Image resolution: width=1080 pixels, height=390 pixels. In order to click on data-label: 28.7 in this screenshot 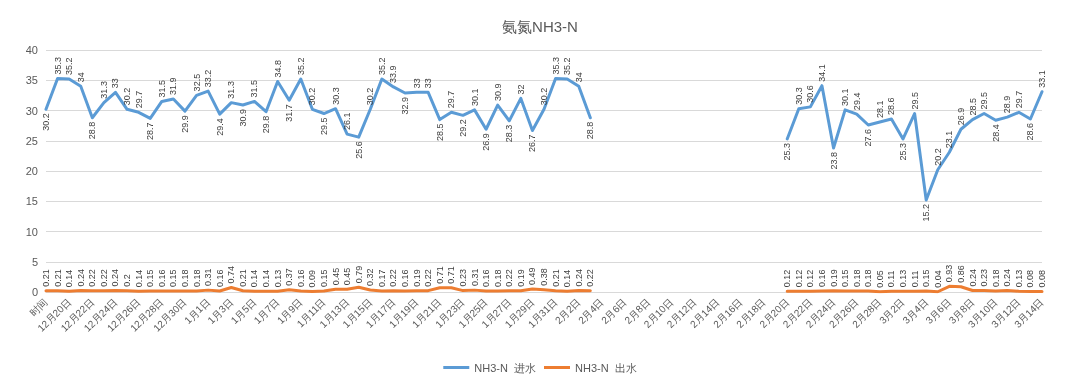, I will do `click(150, 131)`.